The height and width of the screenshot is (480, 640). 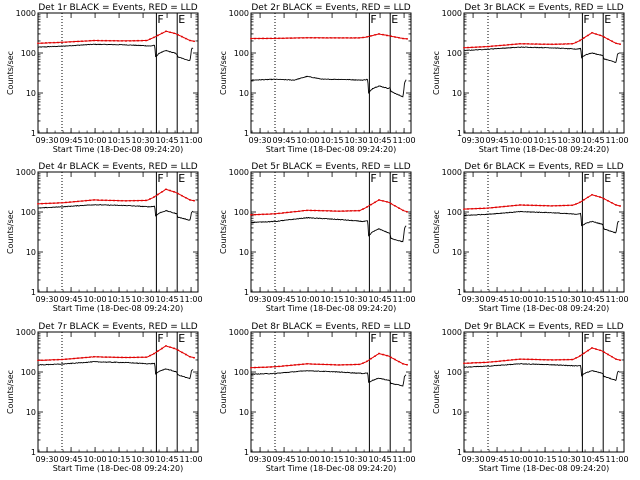 What do you see at coordinates (459, 292) in the screenshot?
I see `y-tick-label: 1` at bounding box center [459, 292].